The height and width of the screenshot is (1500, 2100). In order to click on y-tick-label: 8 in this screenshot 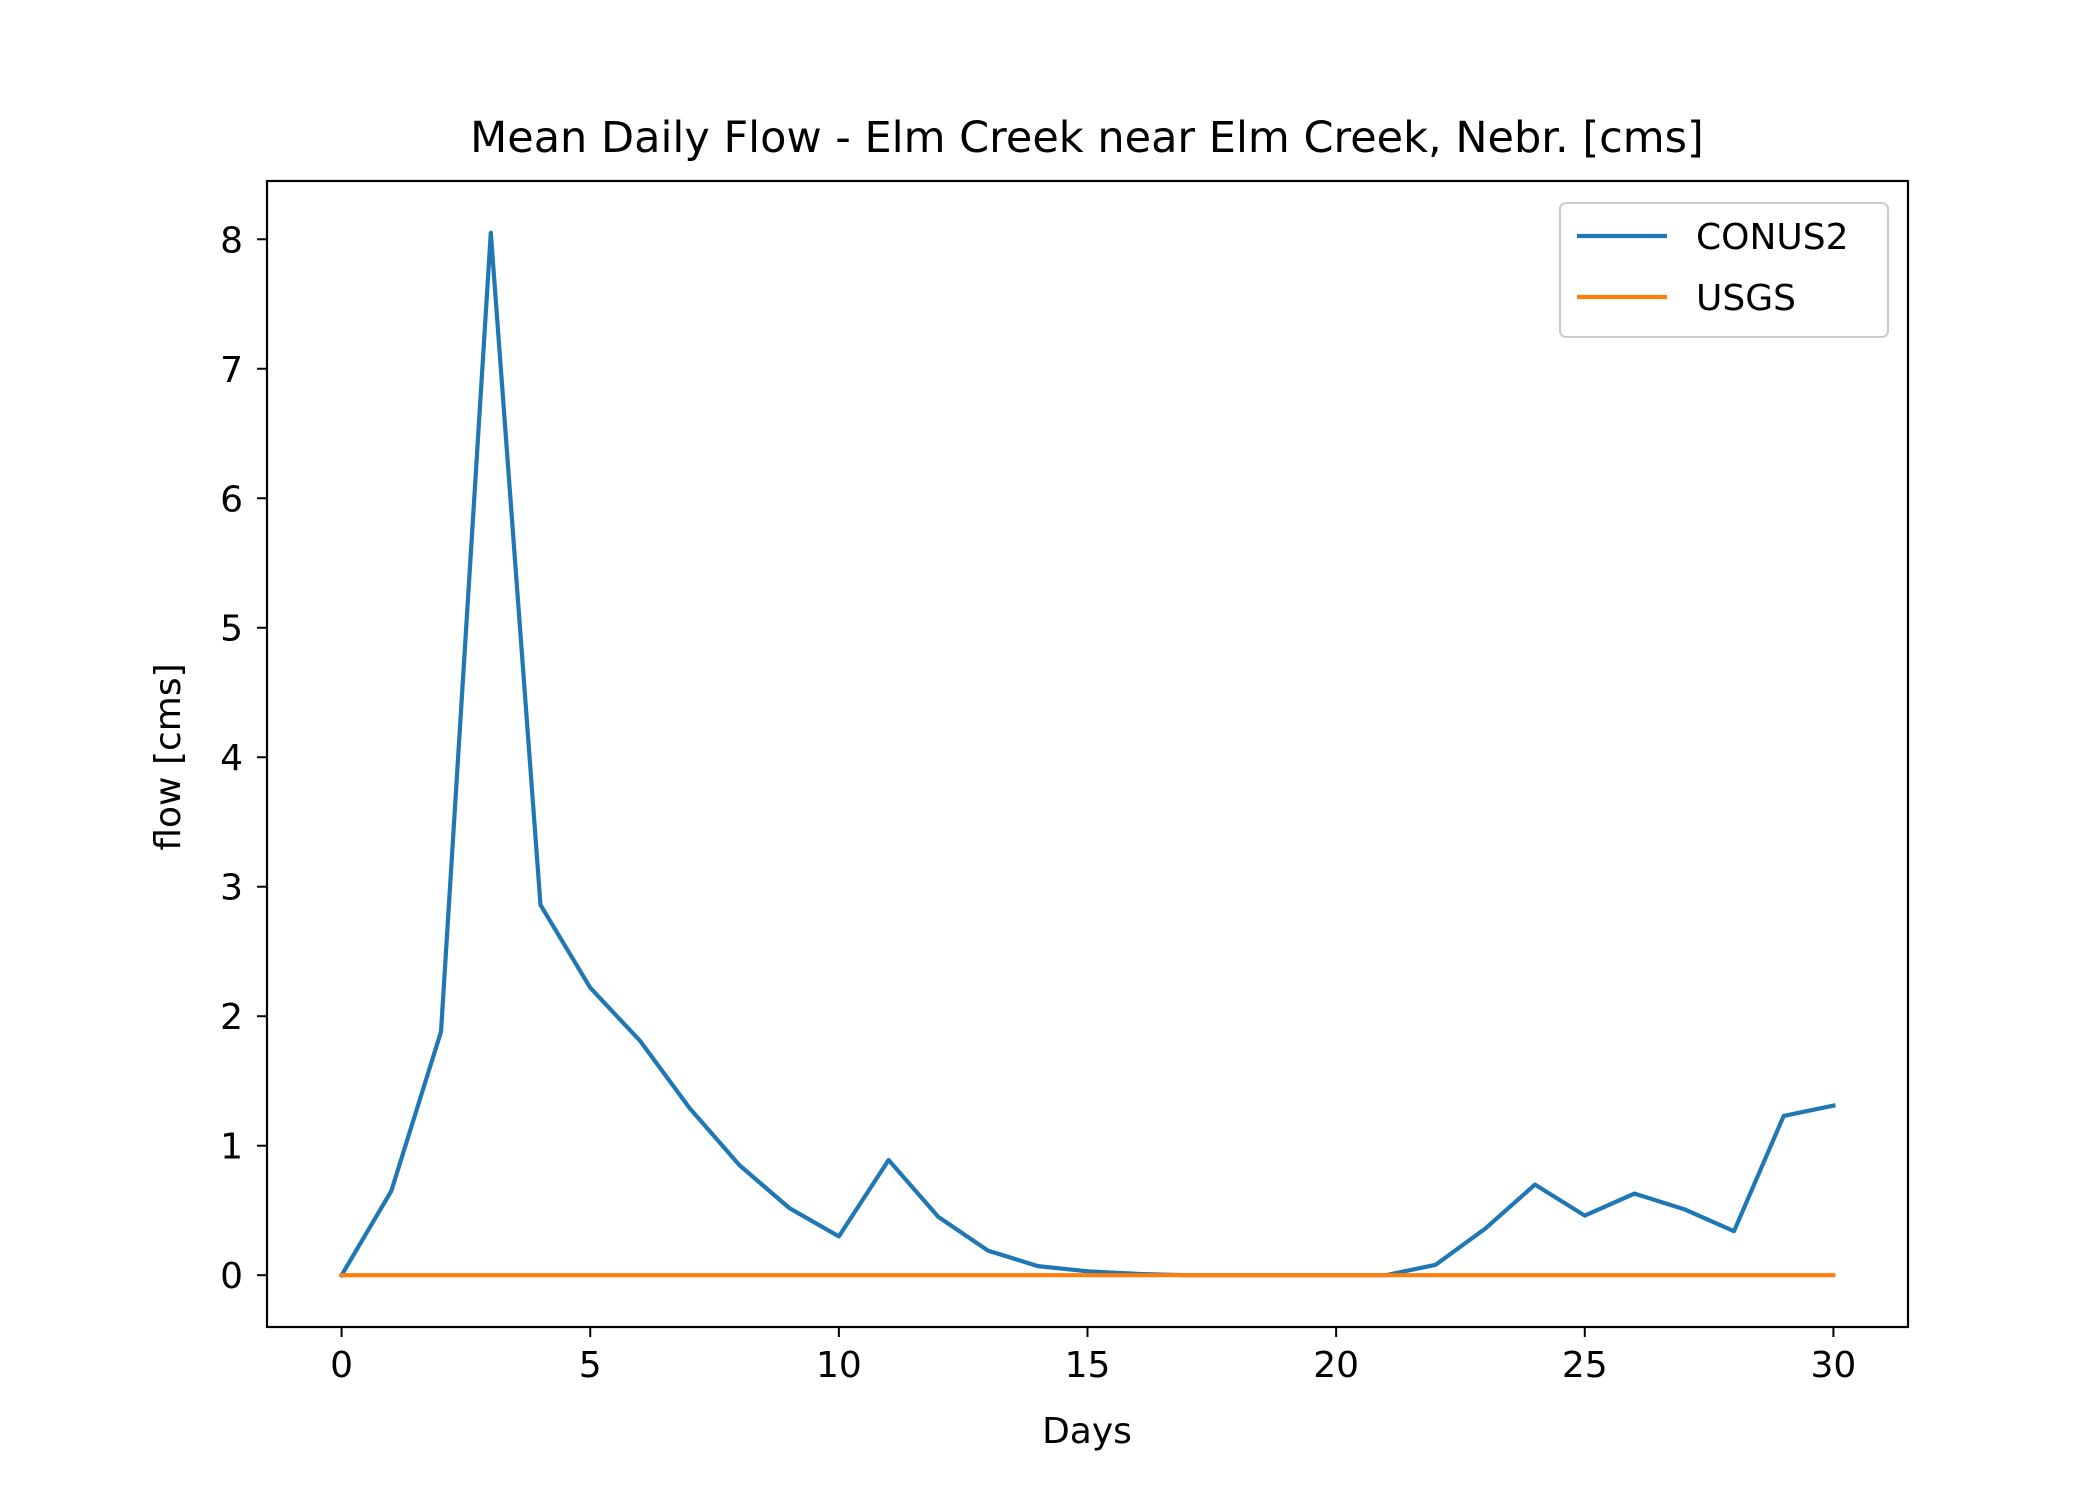, I will do `click(231, 240)`.